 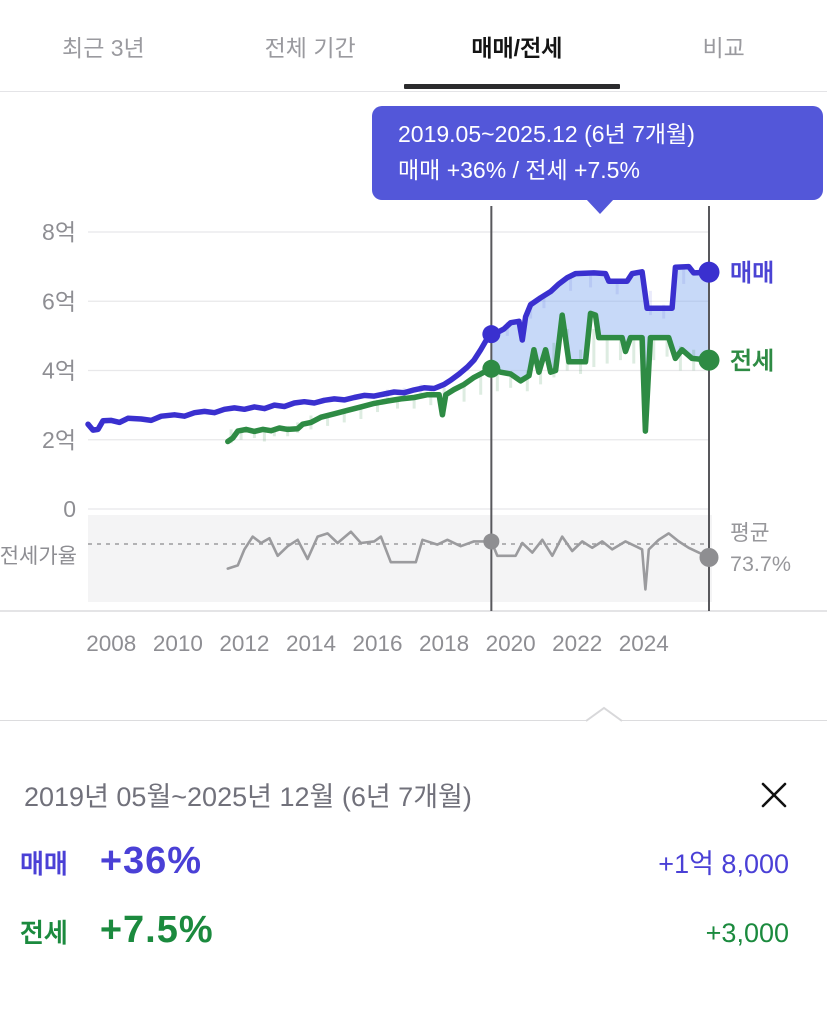 I want to click on y-tick-label: 8억, so click(x=59, y=232).